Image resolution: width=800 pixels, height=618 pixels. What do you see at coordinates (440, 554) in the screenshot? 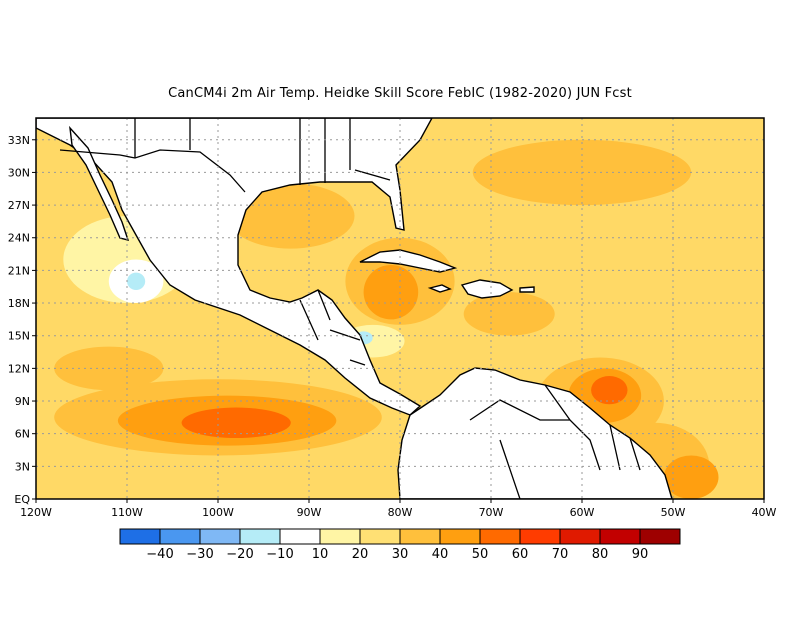
I see `colorbar-label: 40` at bounding box center [440, 554].